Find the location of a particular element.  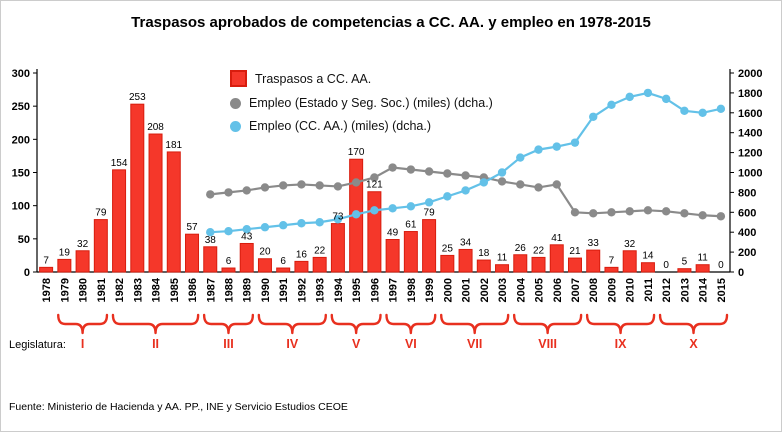

legislature-label-IX: IX is located at coordinates (621, 344).